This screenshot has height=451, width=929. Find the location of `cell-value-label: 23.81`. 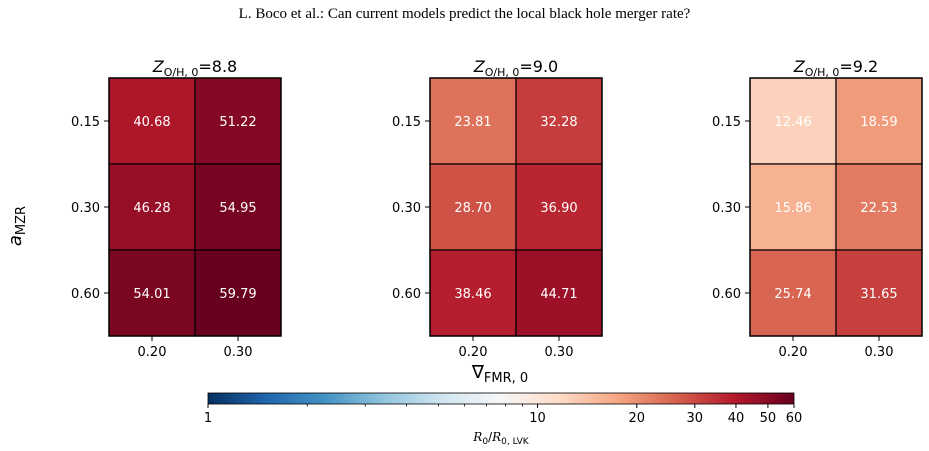

cell-value-label: 23.81 is located at coordinates (472, 122).